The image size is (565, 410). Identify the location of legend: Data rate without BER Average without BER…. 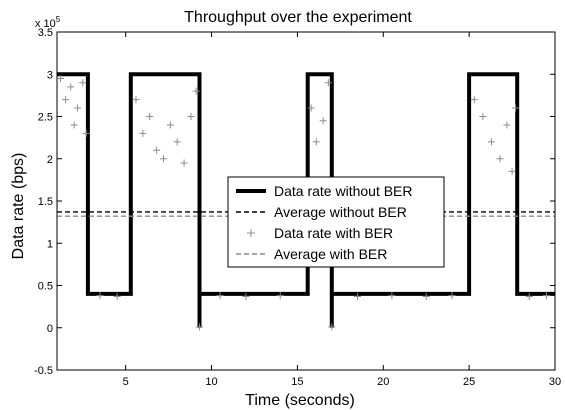
(336, 222).